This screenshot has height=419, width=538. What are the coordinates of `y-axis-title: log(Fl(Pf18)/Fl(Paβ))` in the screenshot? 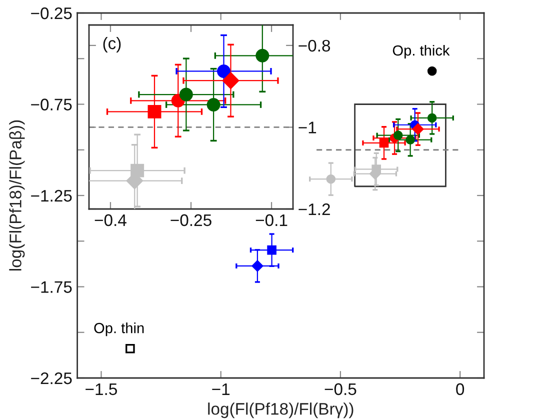 It's located at (17, 195).